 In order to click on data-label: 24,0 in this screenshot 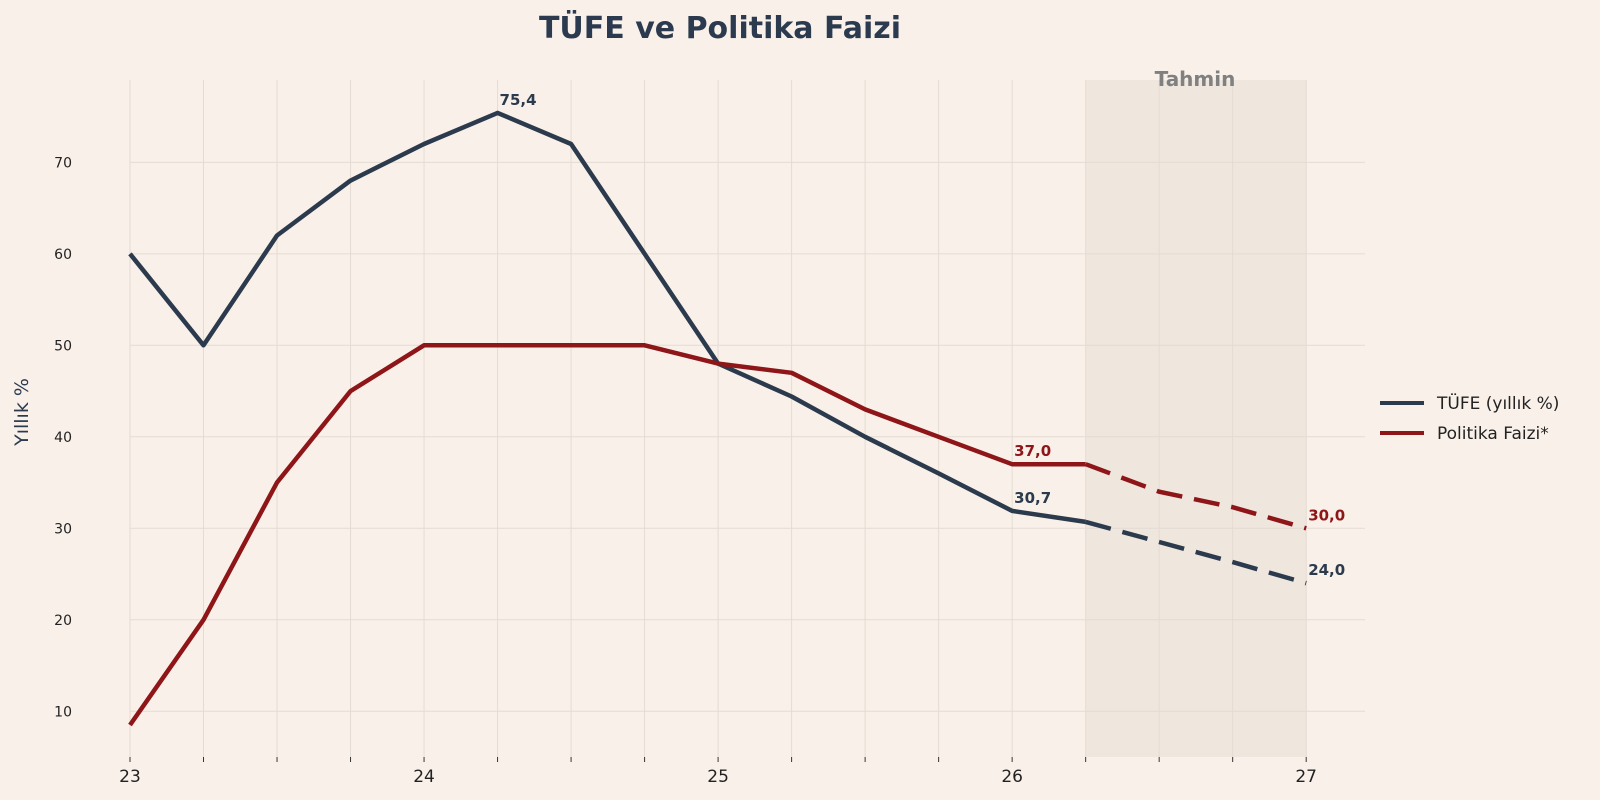, I will do `click(1326, 570)`.